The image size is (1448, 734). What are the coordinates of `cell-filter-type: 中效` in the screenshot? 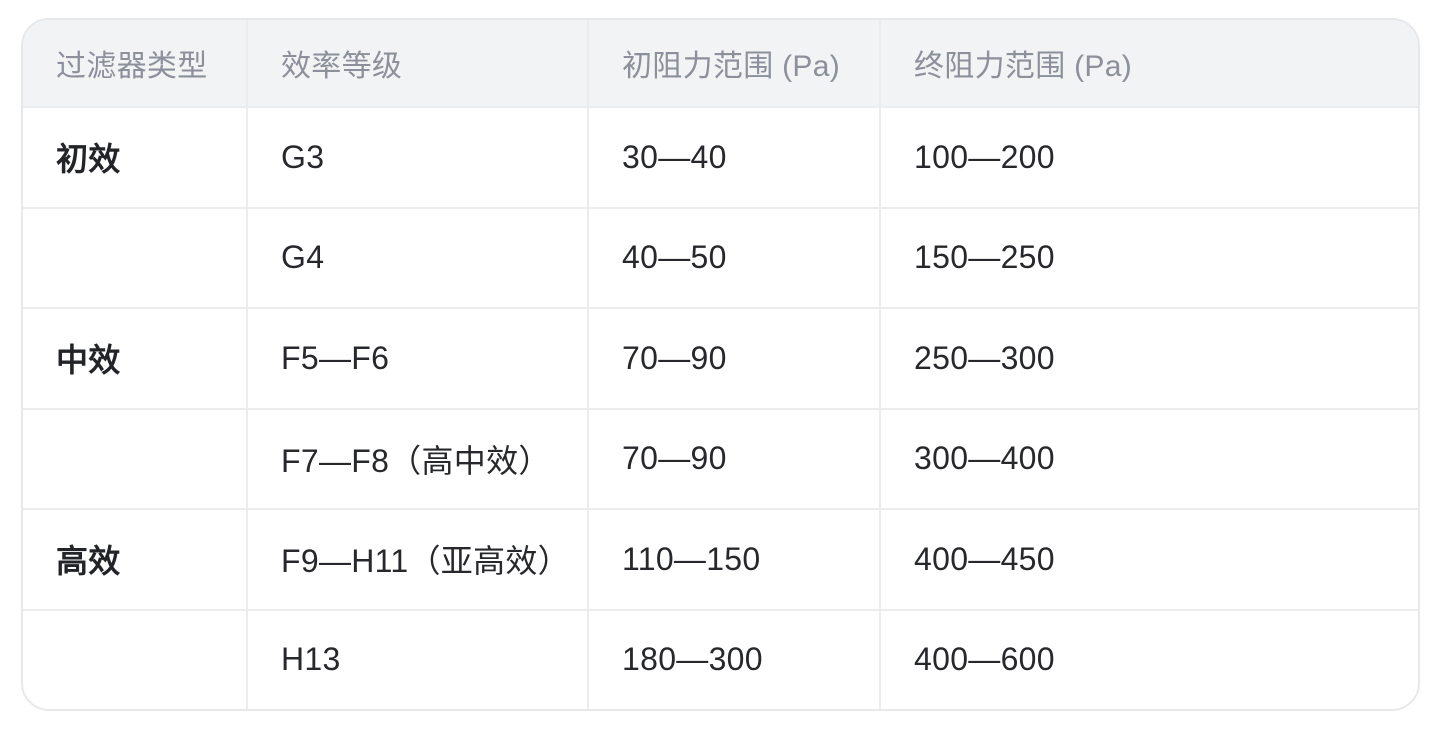 It's located at (135, 358).